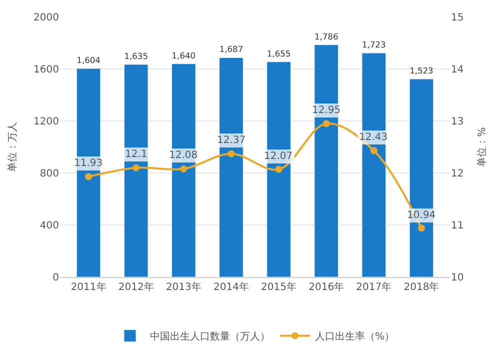  I want to click on y-tick-label: 2000, so click(46, 18).